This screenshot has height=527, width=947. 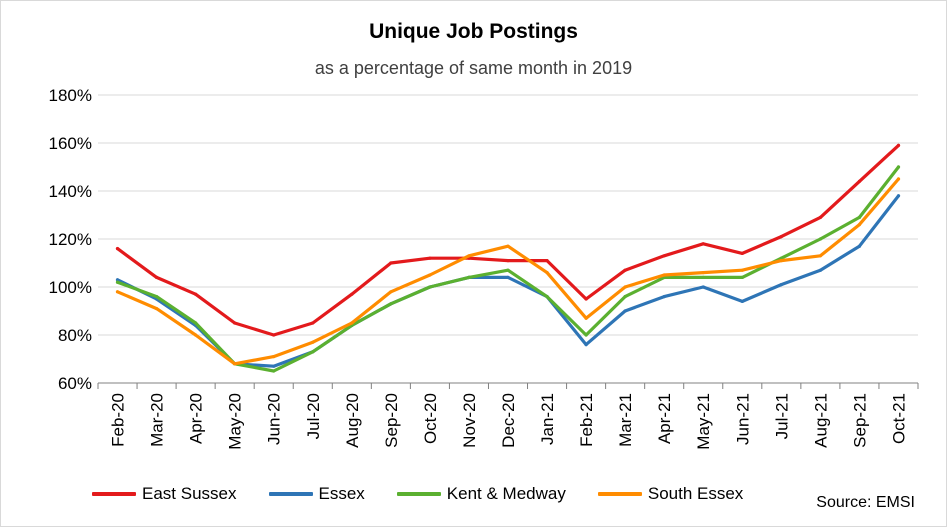 What do you see at coordinates (157, 420) in the screenshot?
I see `x-tick-label-mar-20: Mar-20` at bounding box center [157, 420].